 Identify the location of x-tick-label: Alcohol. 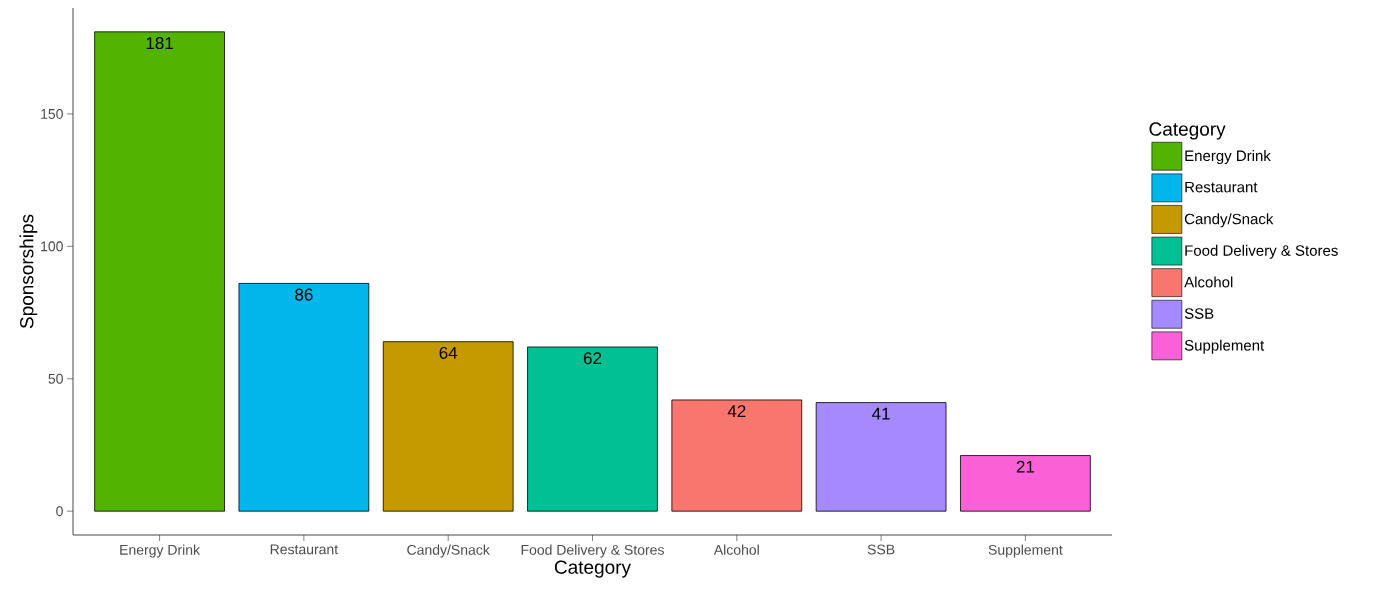
(736, 549).